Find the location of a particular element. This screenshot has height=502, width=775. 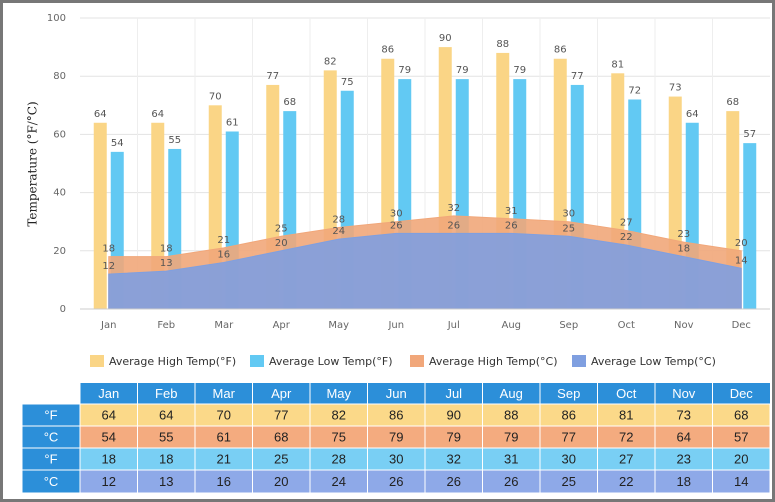

y-tick-label: 100 is located at coordinates (56, 18).